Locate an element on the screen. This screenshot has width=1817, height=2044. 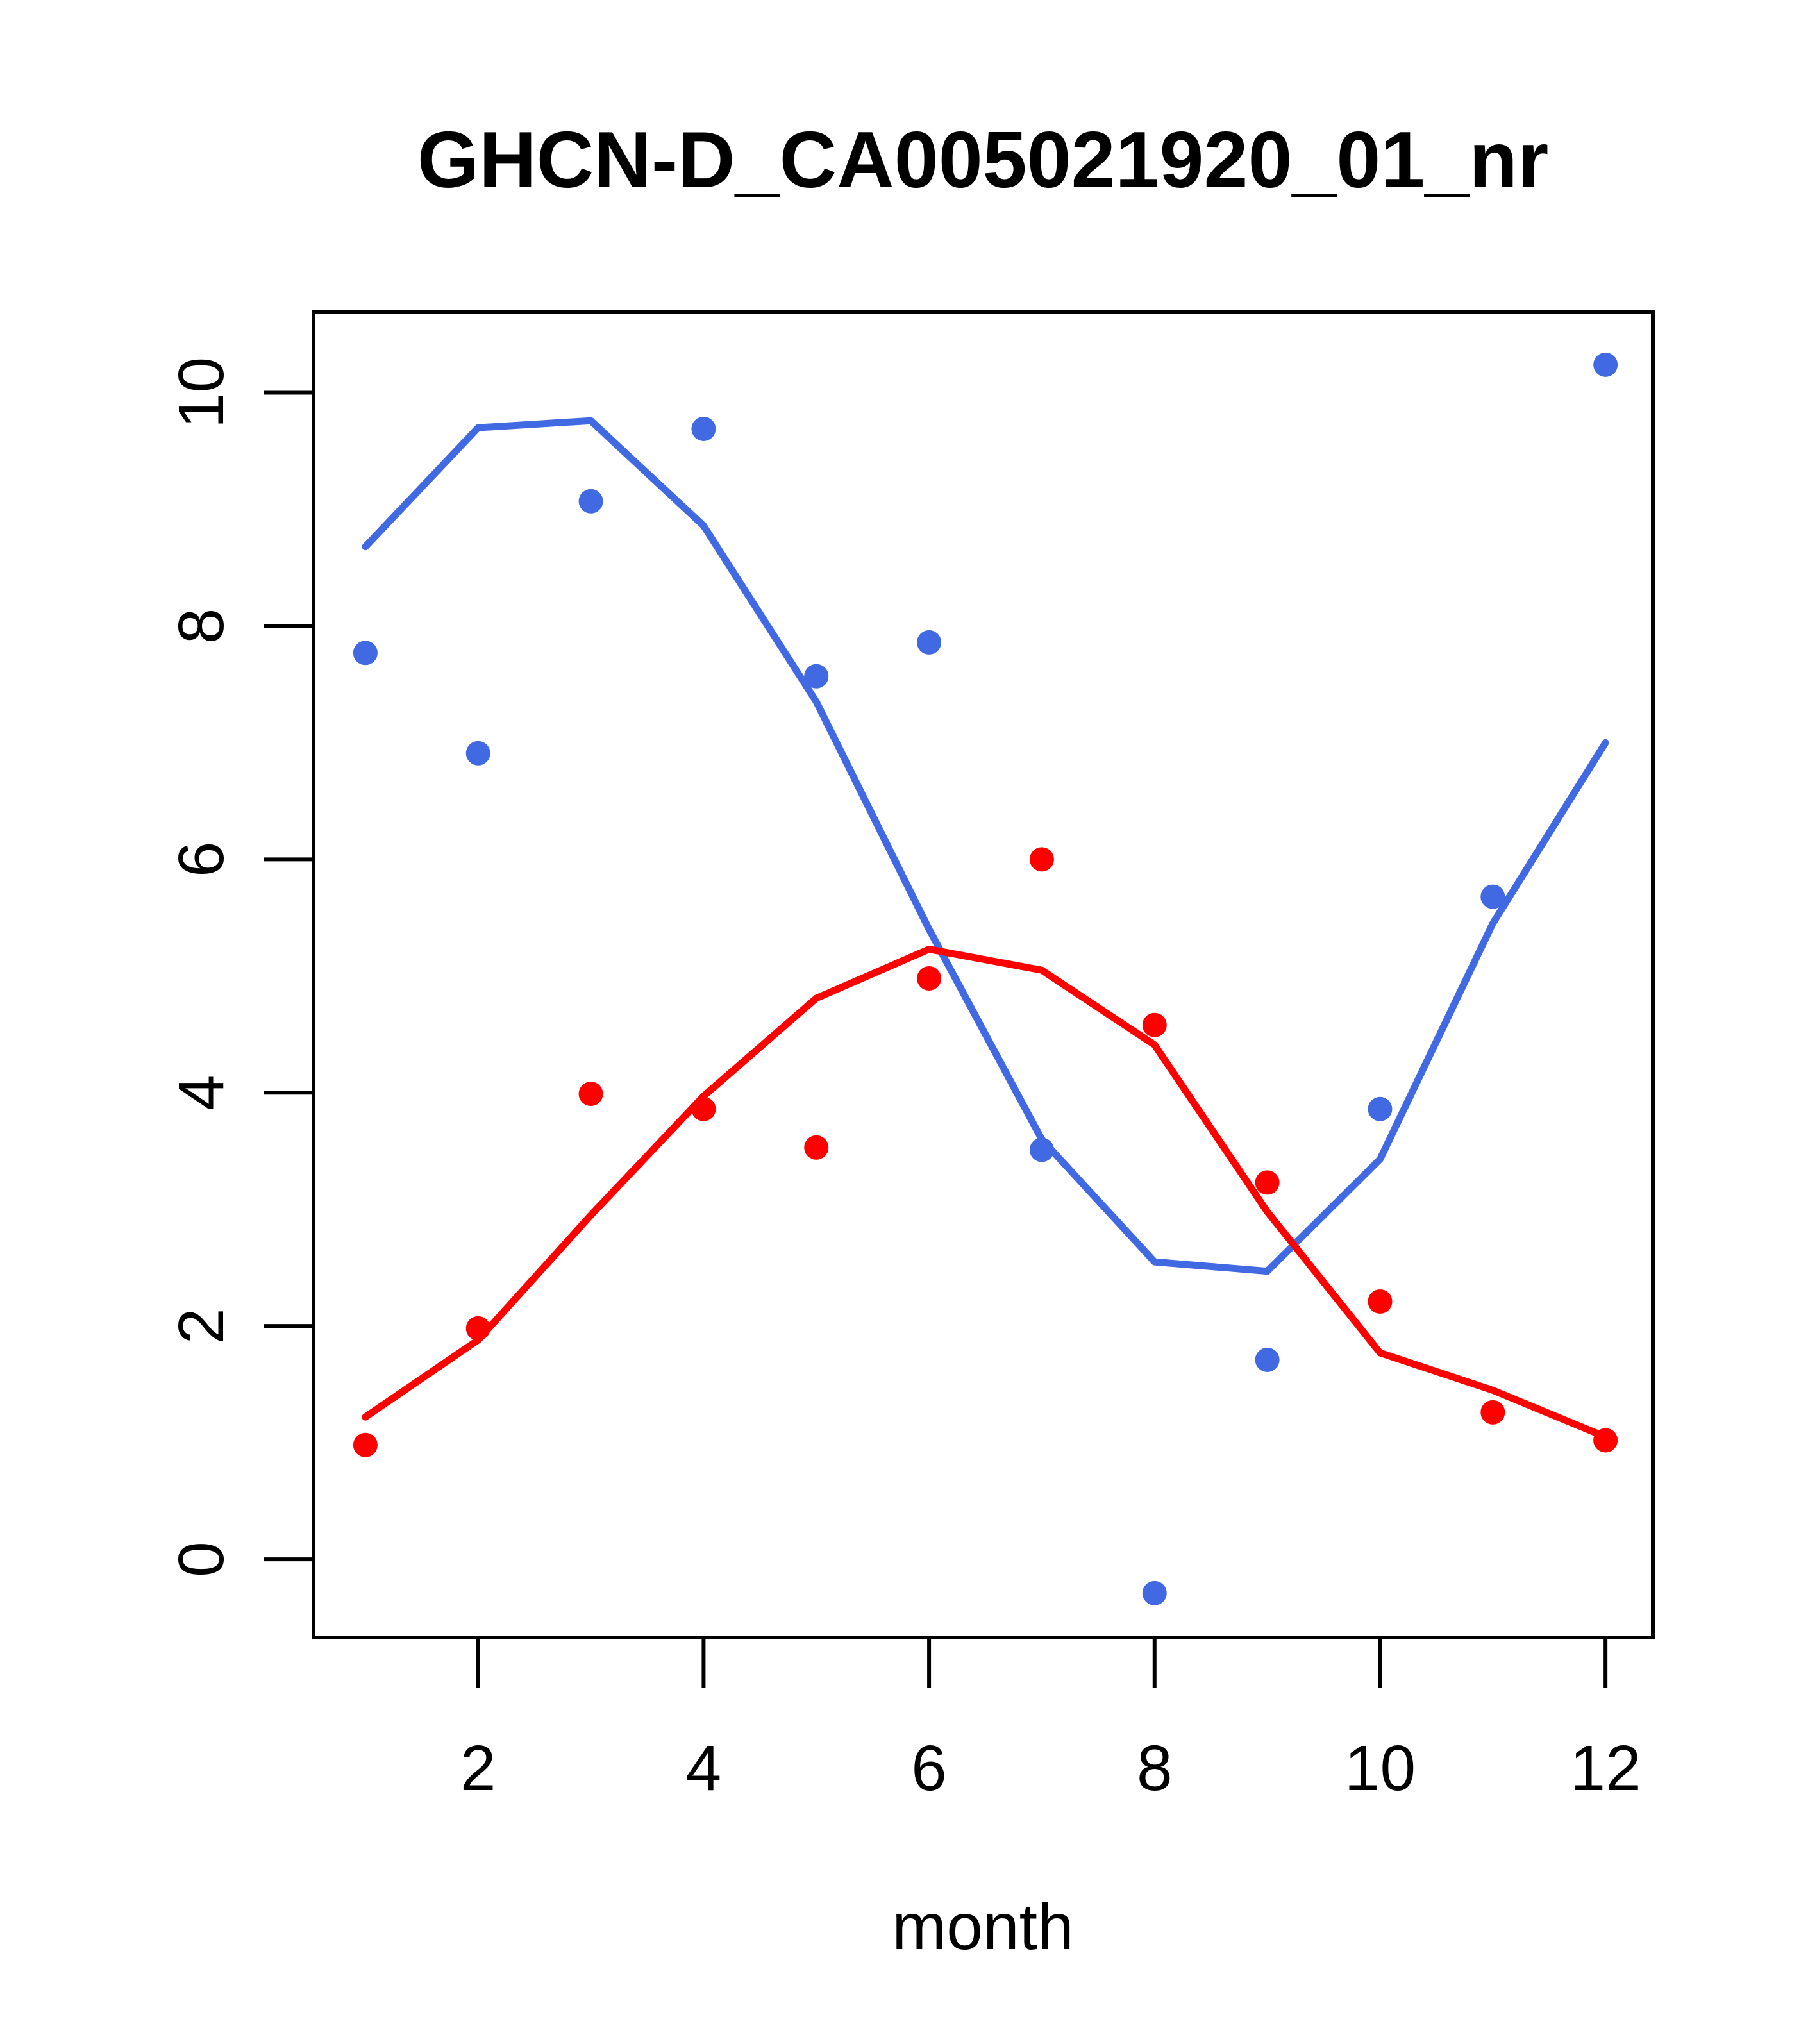
x-axis: 2 4 6 8 10 12 is located at coordinates (1050, 1721).